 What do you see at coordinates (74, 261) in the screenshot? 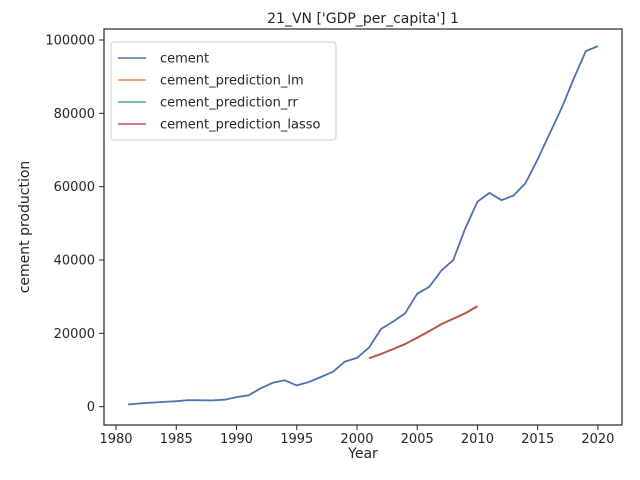
I see `y-tick-label: 40000` at bounding box center [74, 261].